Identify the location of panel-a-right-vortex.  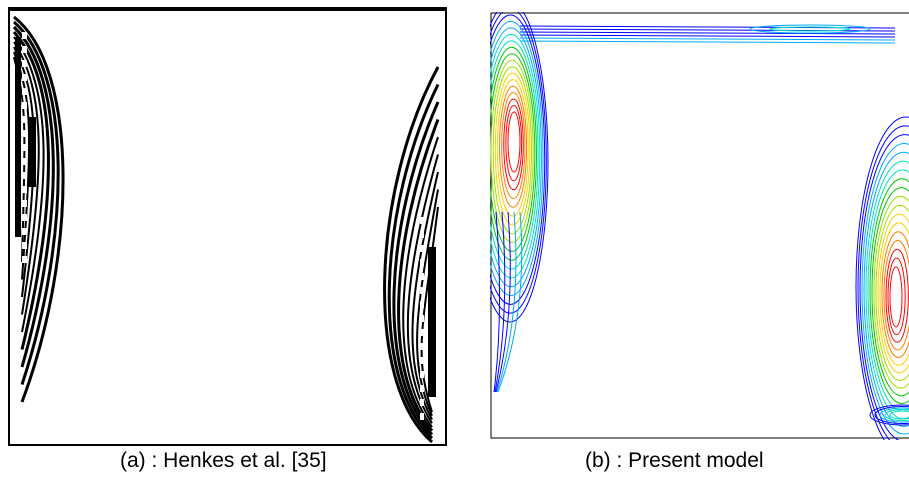
(411, 255).